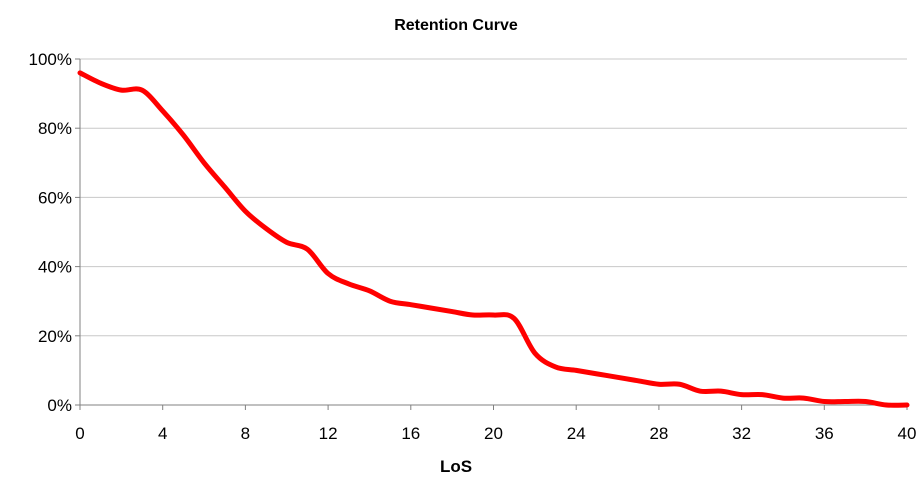 Image resolution: width=921 pixels, height=484 pixels. I want to click on chart-title: Retention Curve, so click(456, 25).